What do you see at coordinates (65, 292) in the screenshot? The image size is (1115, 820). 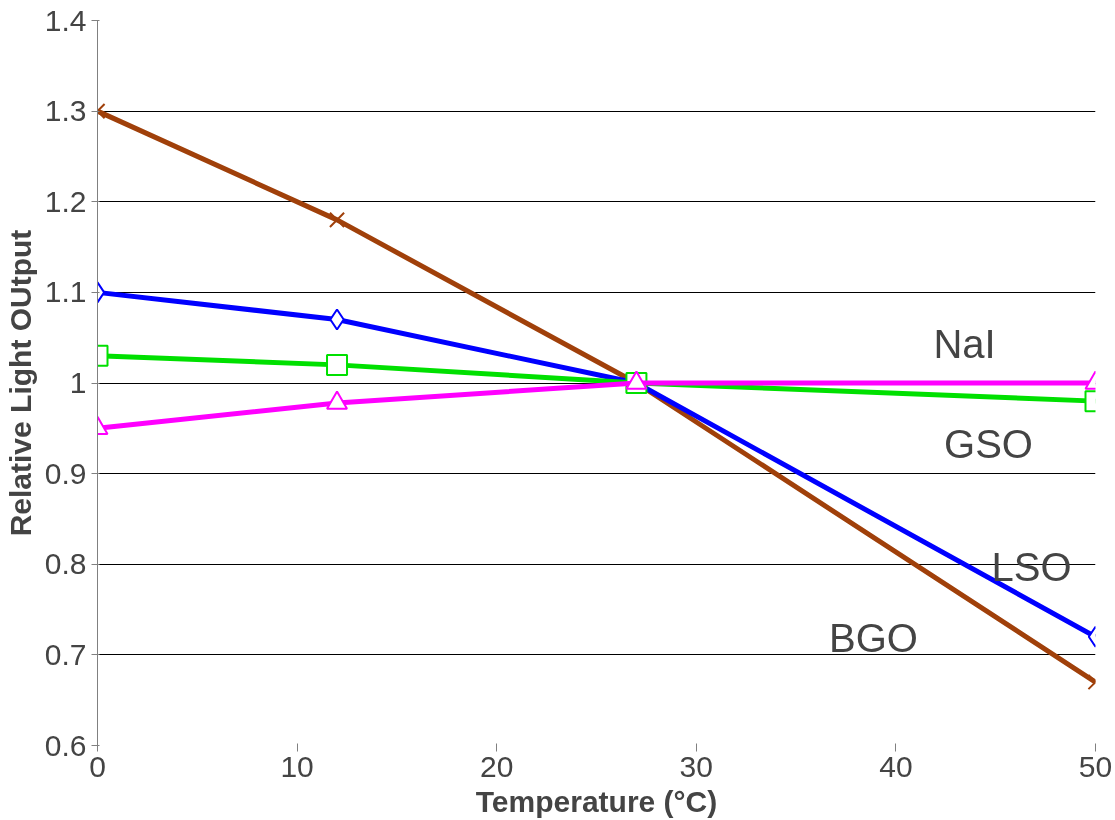 I see `y-tick-label: 1.1` at bounding box center [65, 292].